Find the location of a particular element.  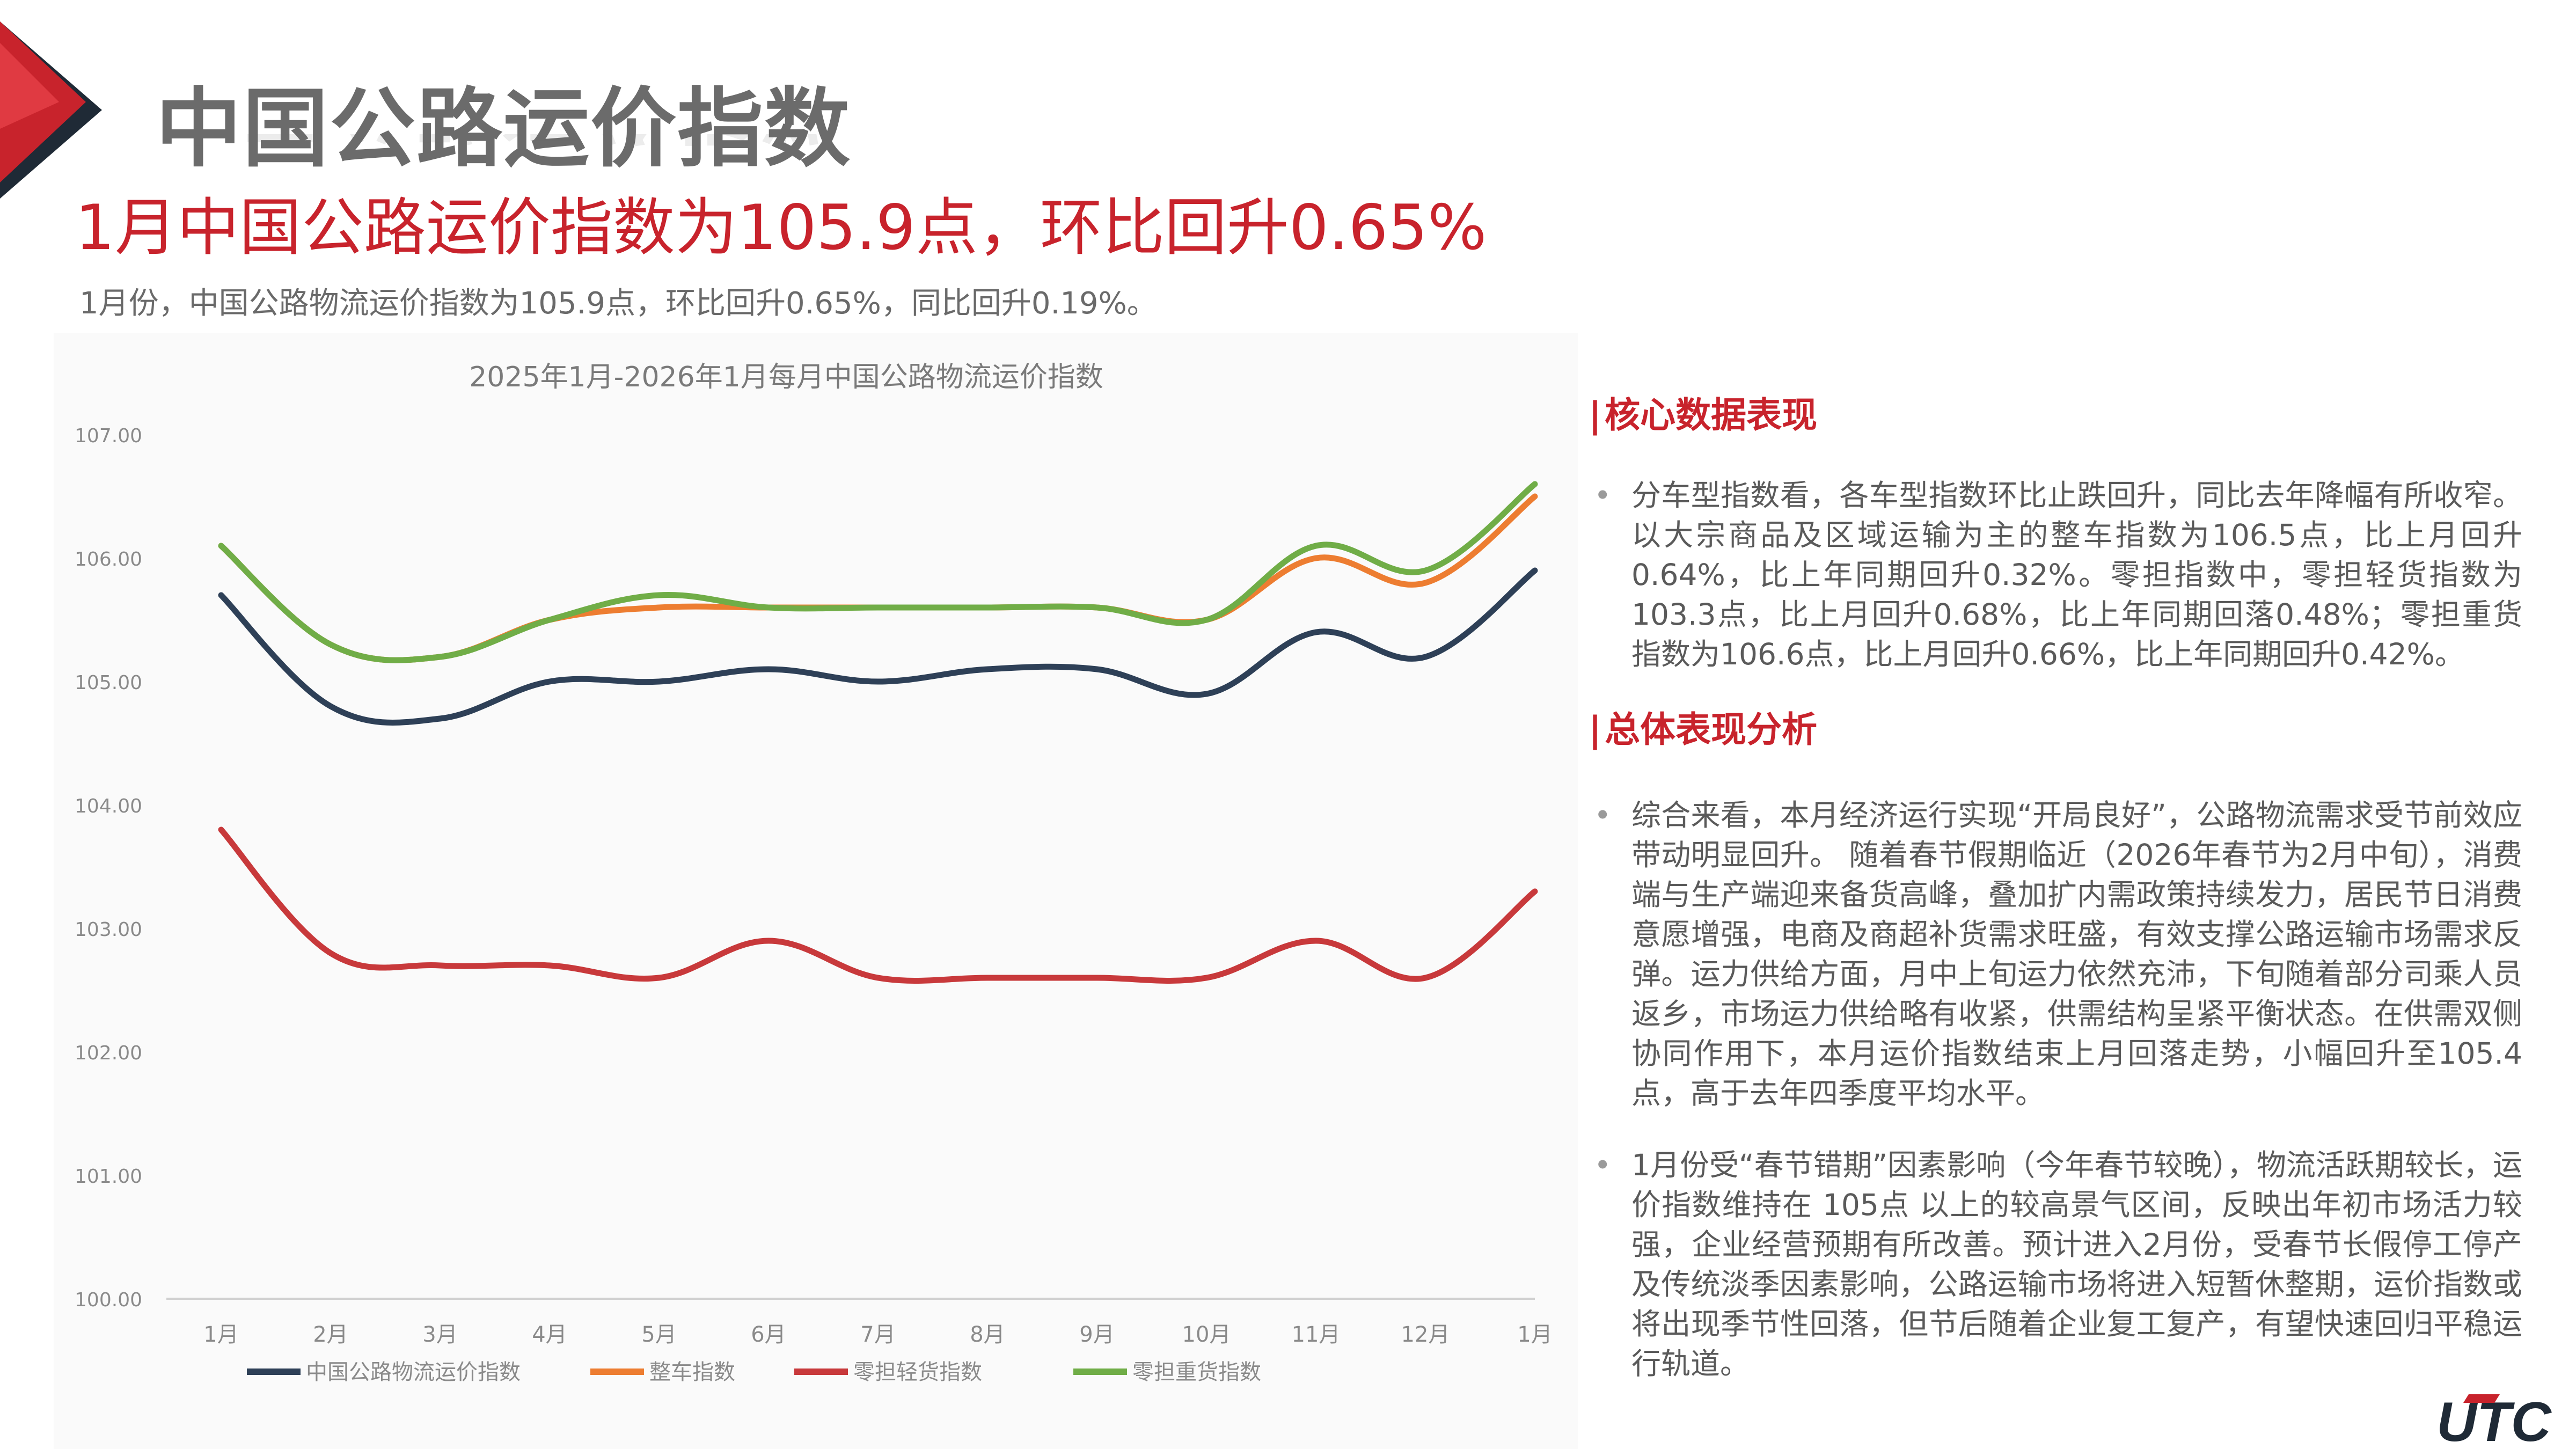

x-tick-label: 5月 is located at coordinates (658, 1334).